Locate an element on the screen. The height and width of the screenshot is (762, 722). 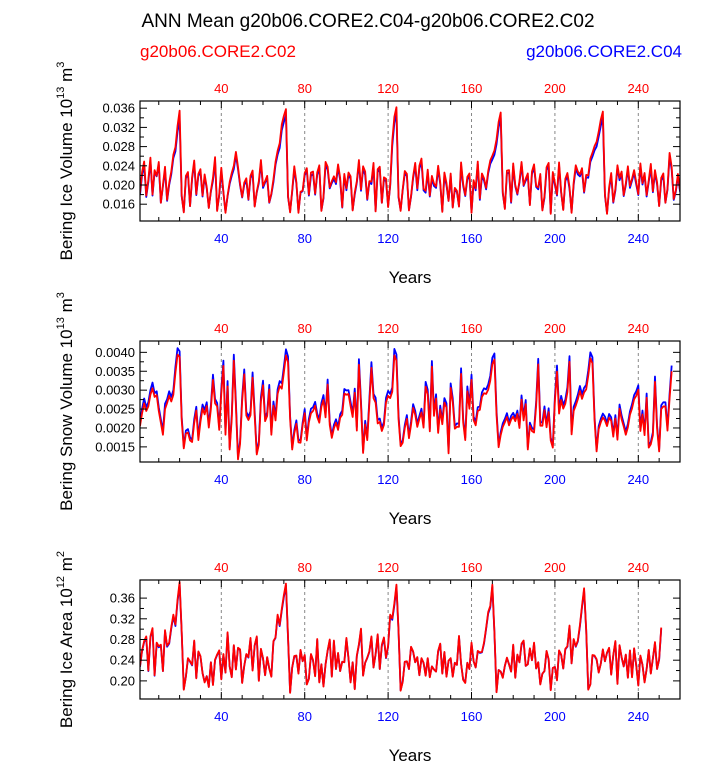
case-label-c04: g20b06.CORE2.C04 is located at coordinates (604, 51).